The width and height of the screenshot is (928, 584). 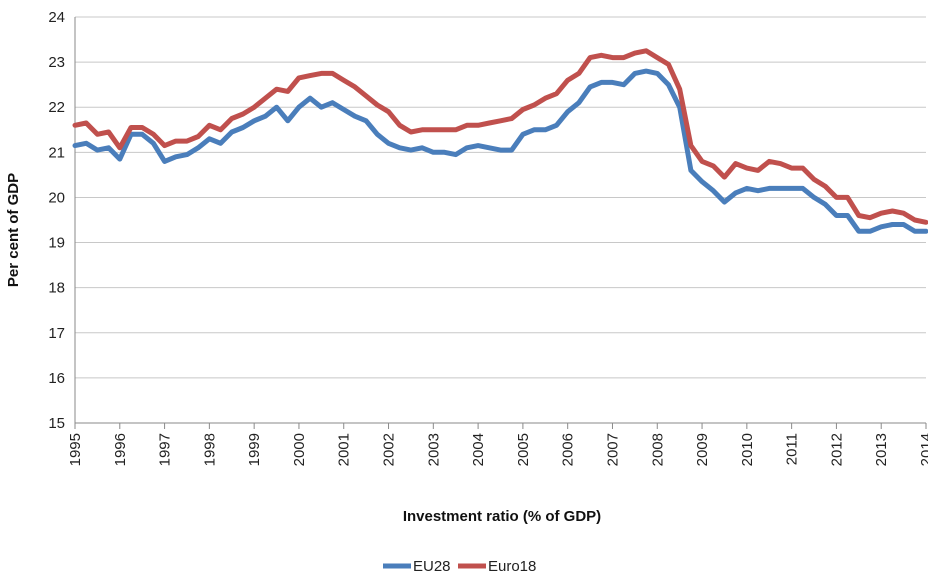 I want to click on x-tick-label: 2001, so click(x=344, y=449).